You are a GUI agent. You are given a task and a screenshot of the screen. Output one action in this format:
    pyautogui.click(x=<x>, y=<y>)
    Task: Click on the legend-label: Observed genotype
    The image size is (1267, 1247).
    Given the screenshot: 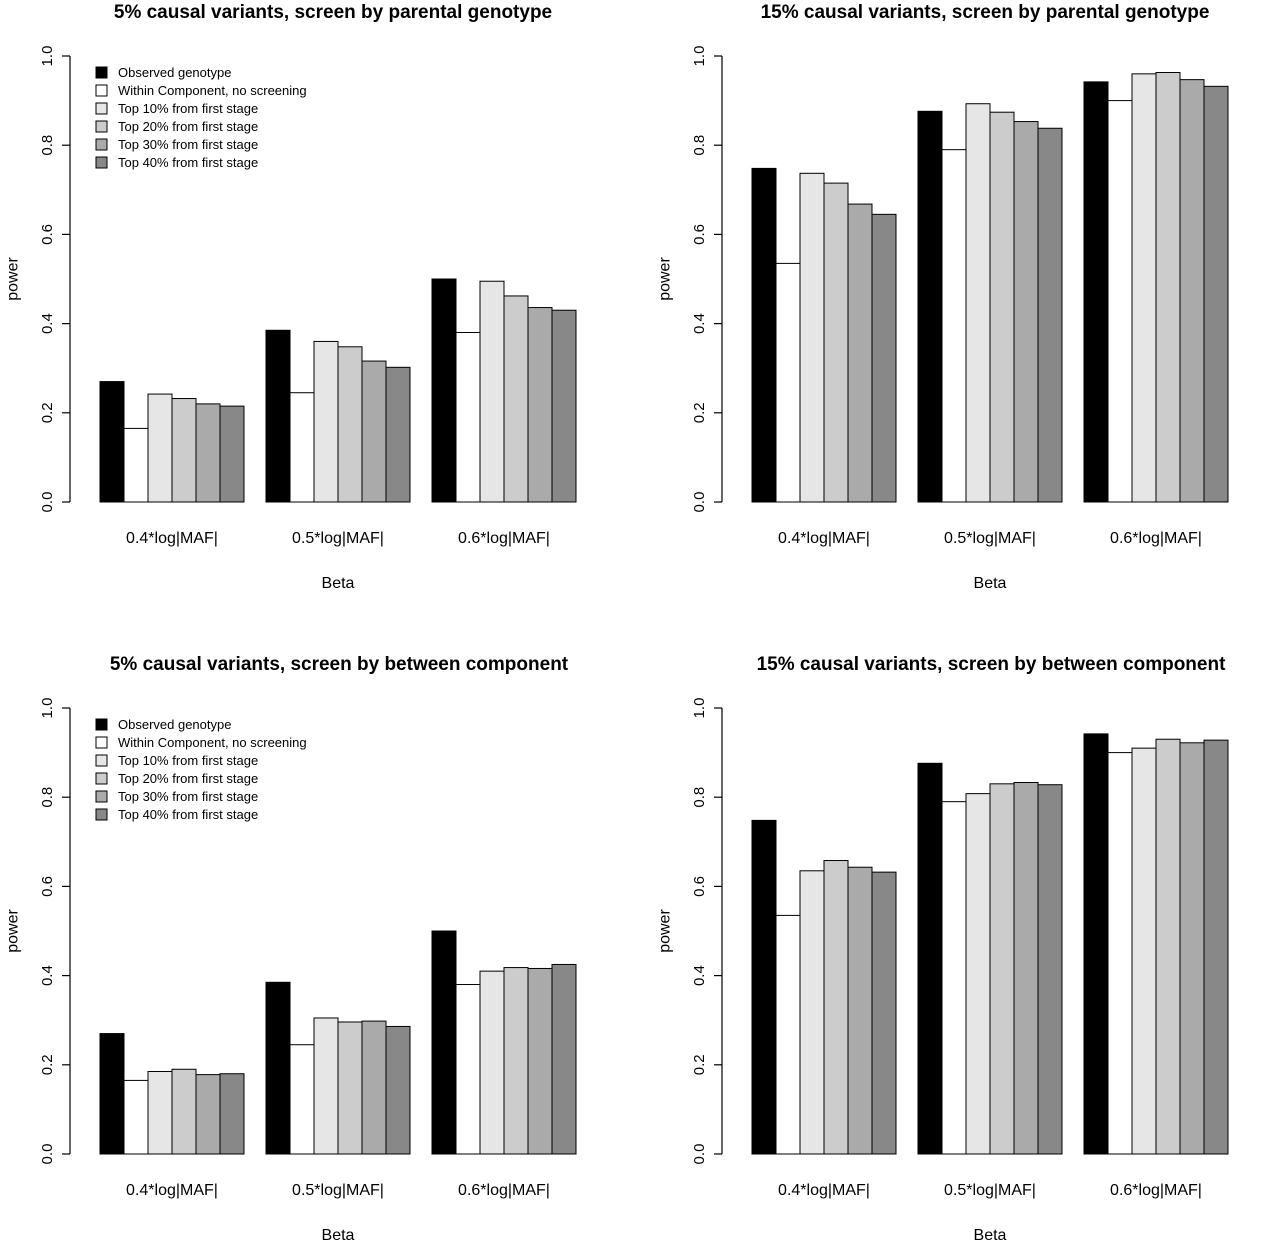 What is the action you would take?
    pyautogui.click(x=174, y=72)
    